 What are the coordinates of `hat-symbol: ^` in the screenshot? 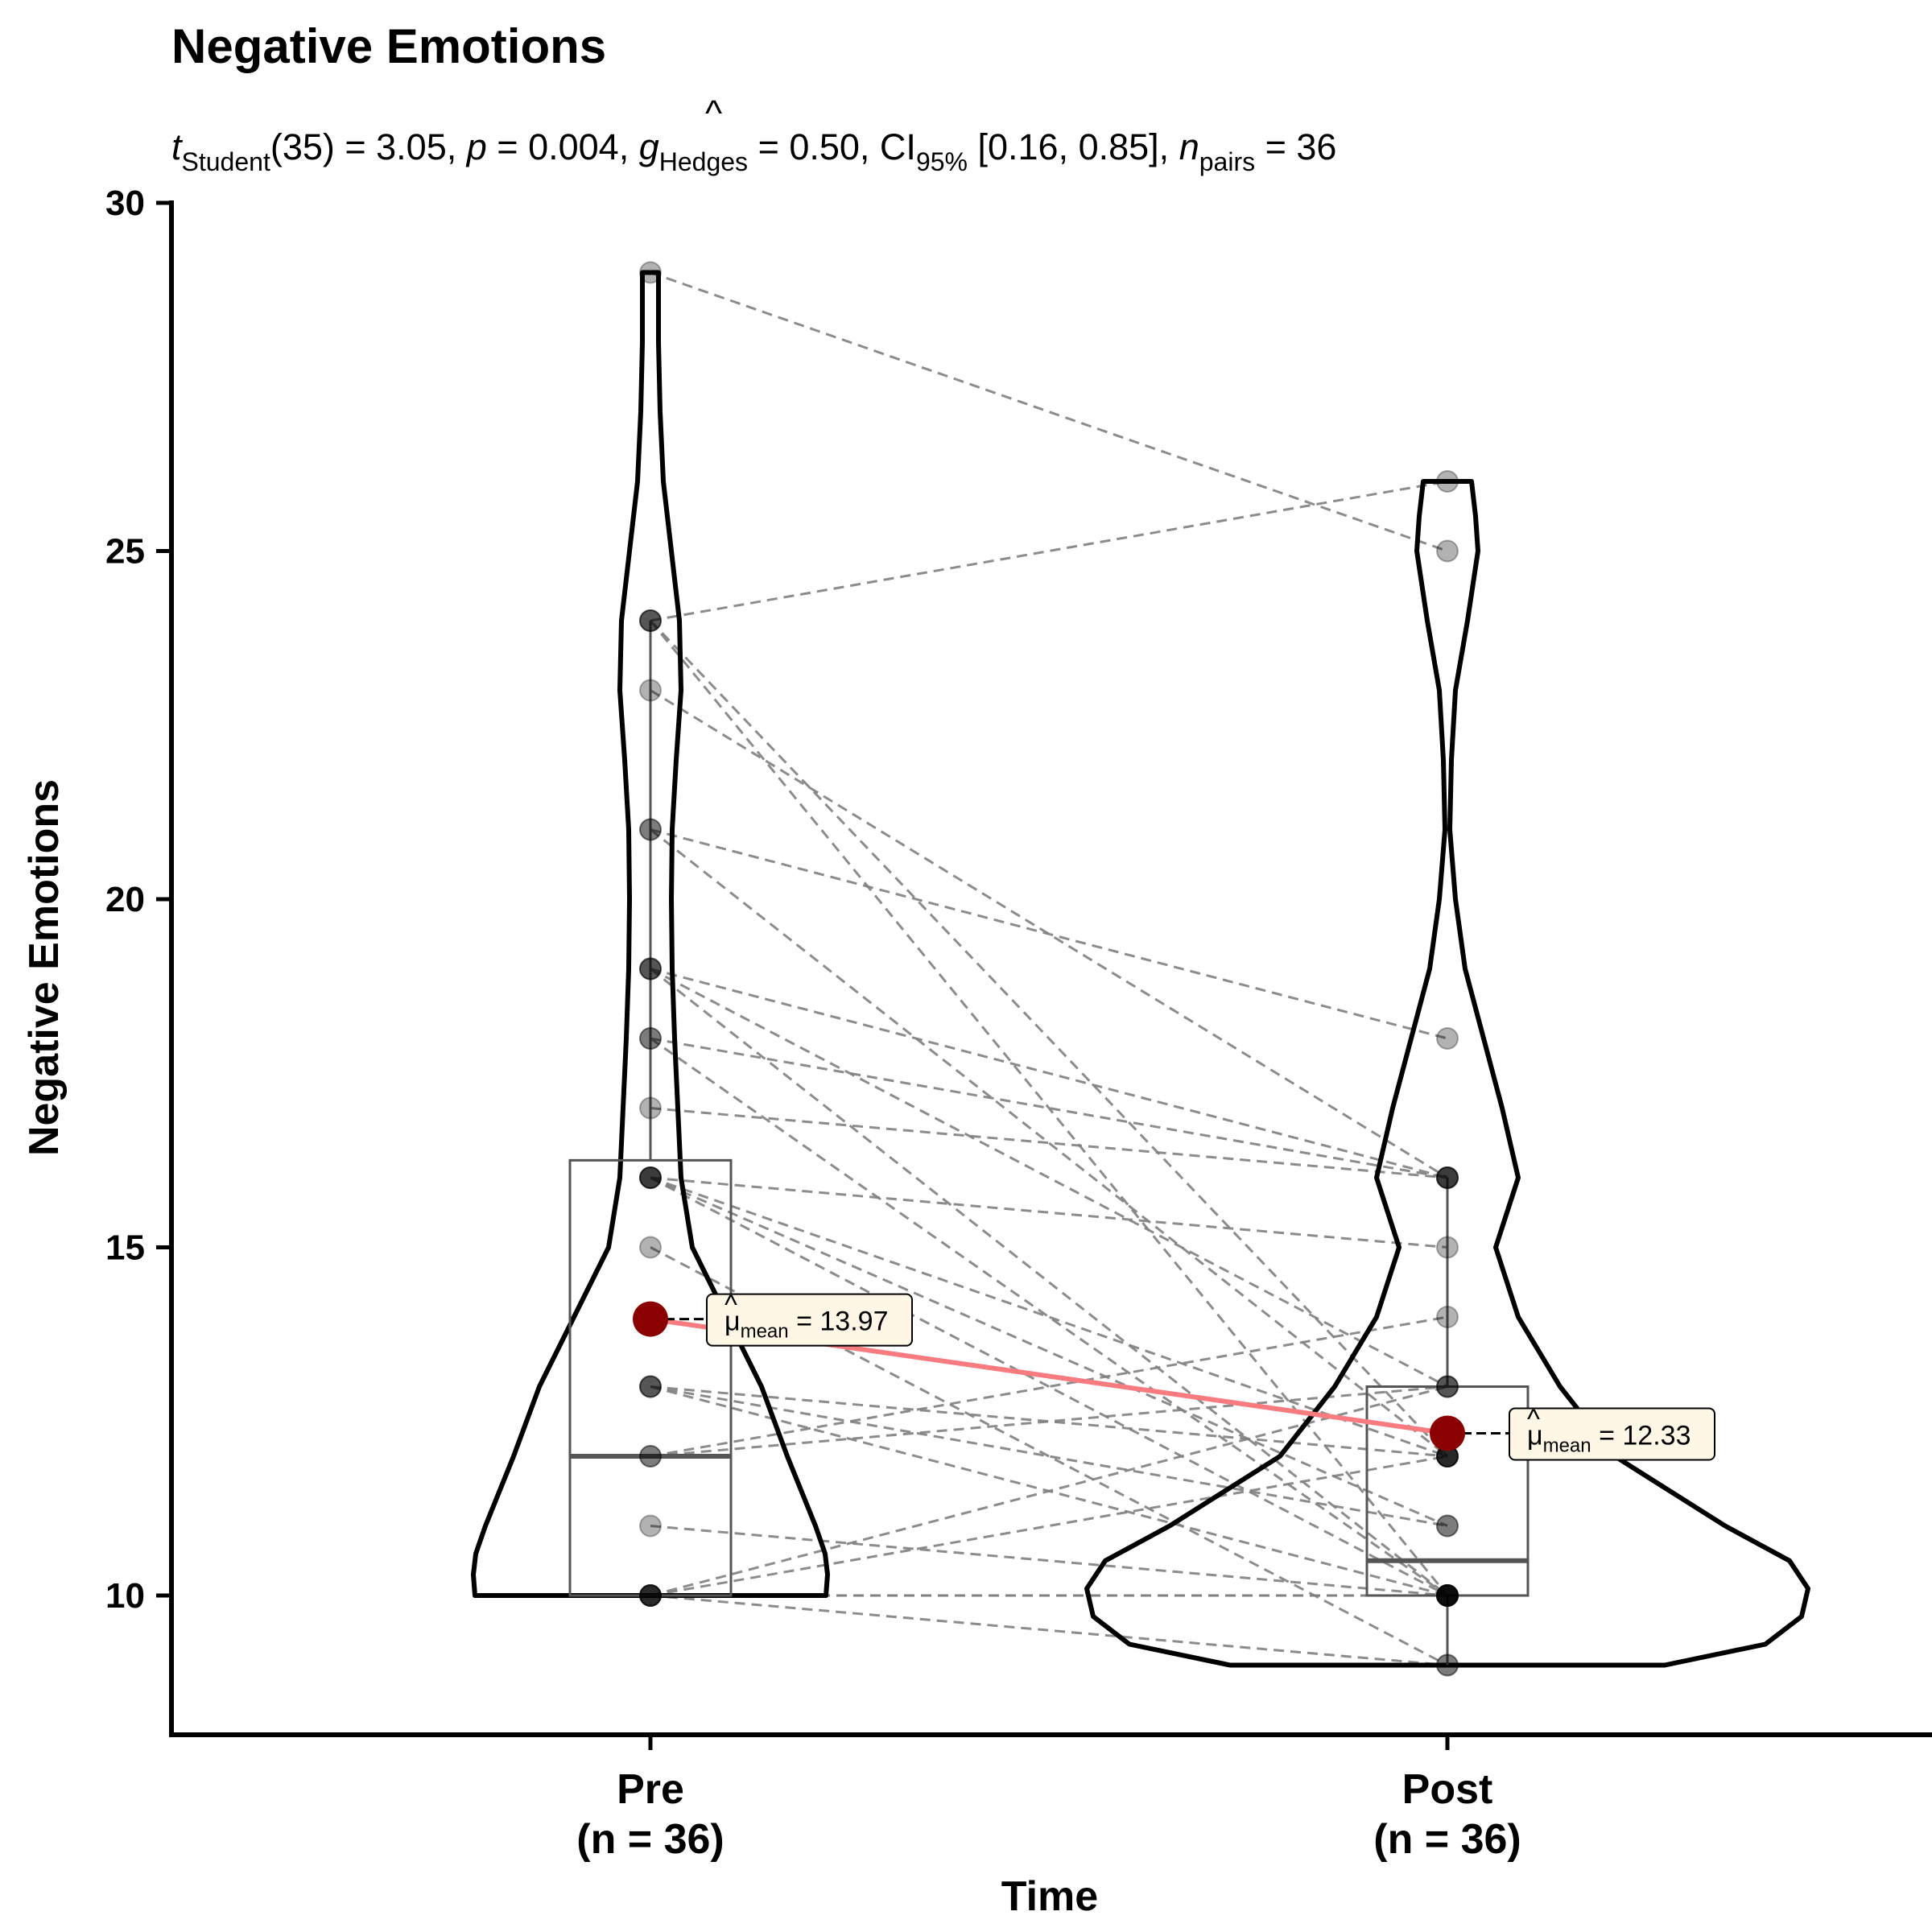 It's located at (713, 113).